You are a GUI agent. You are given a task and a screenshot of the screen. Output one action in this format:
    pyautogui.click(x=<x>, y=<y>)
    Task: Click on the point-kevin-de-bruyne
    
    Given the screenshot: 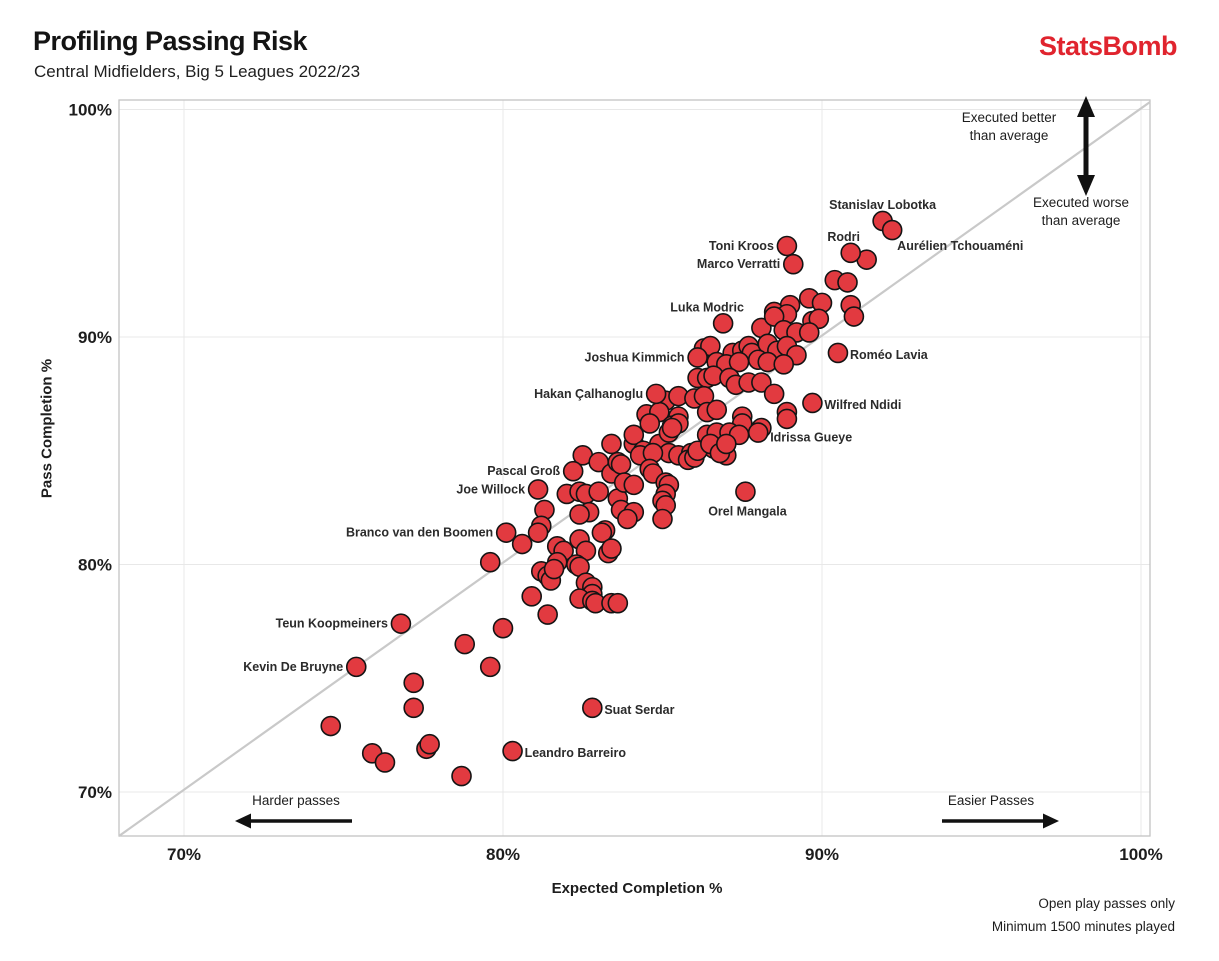 What is the action you would take?
    pyautogui.click(x=356, y=667)
    